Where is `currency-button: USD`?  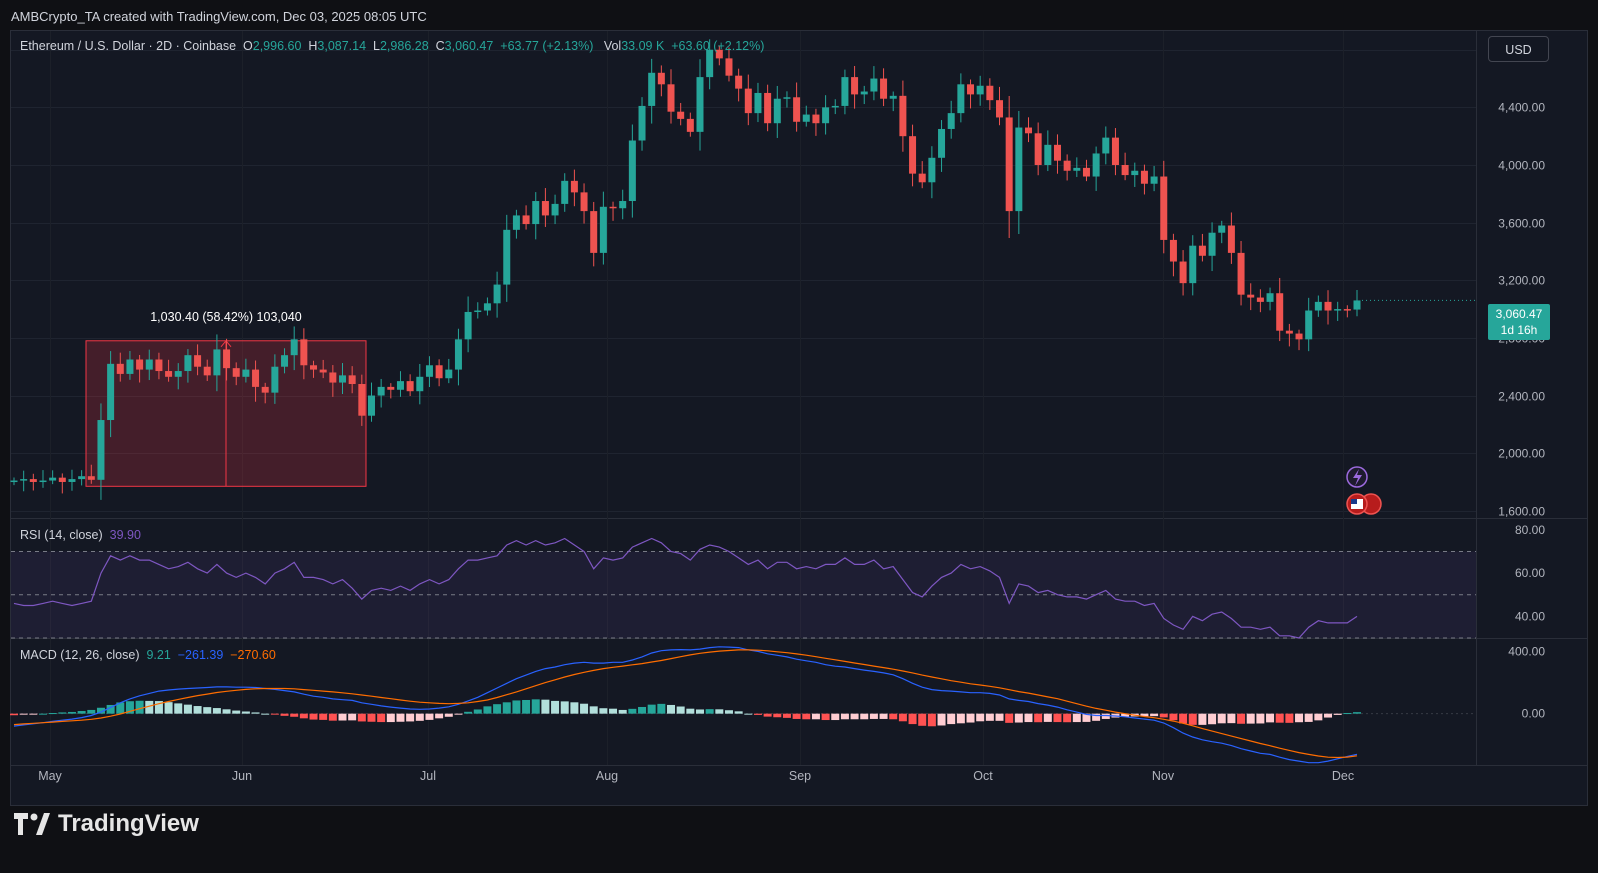
currency-button: USD is located at coordinates (1518, 49).